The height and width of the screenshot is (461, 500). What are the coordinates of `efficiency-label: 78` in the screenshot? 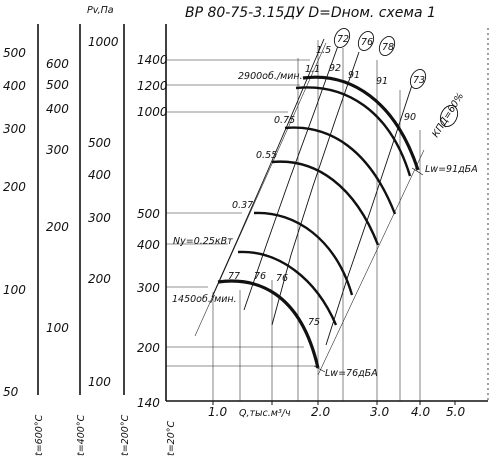 It's located at (388, 47).